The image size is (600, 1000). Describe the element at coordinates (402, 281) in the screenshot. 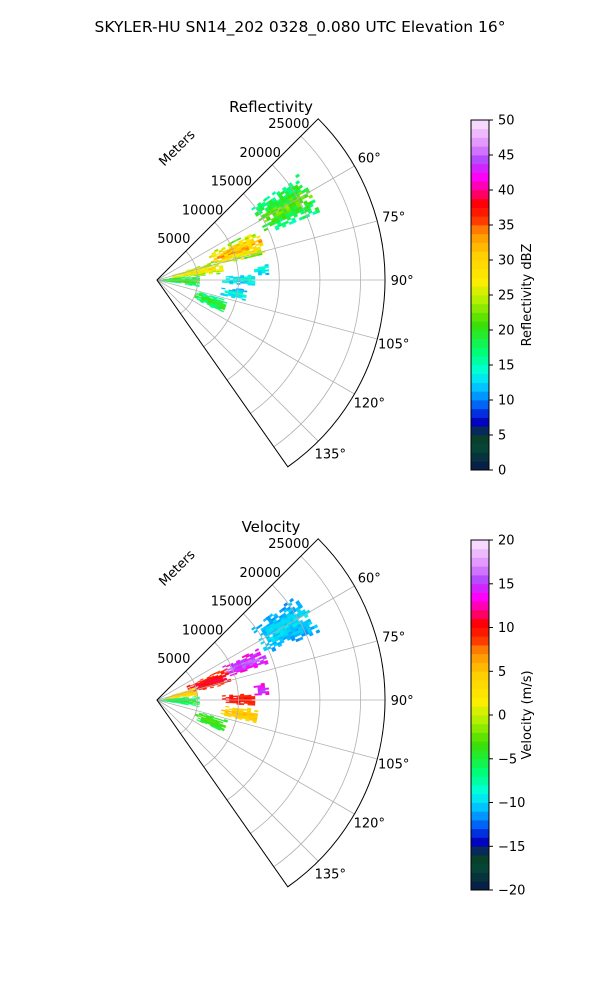

I see `angle-tick-label: 90°` at that location.